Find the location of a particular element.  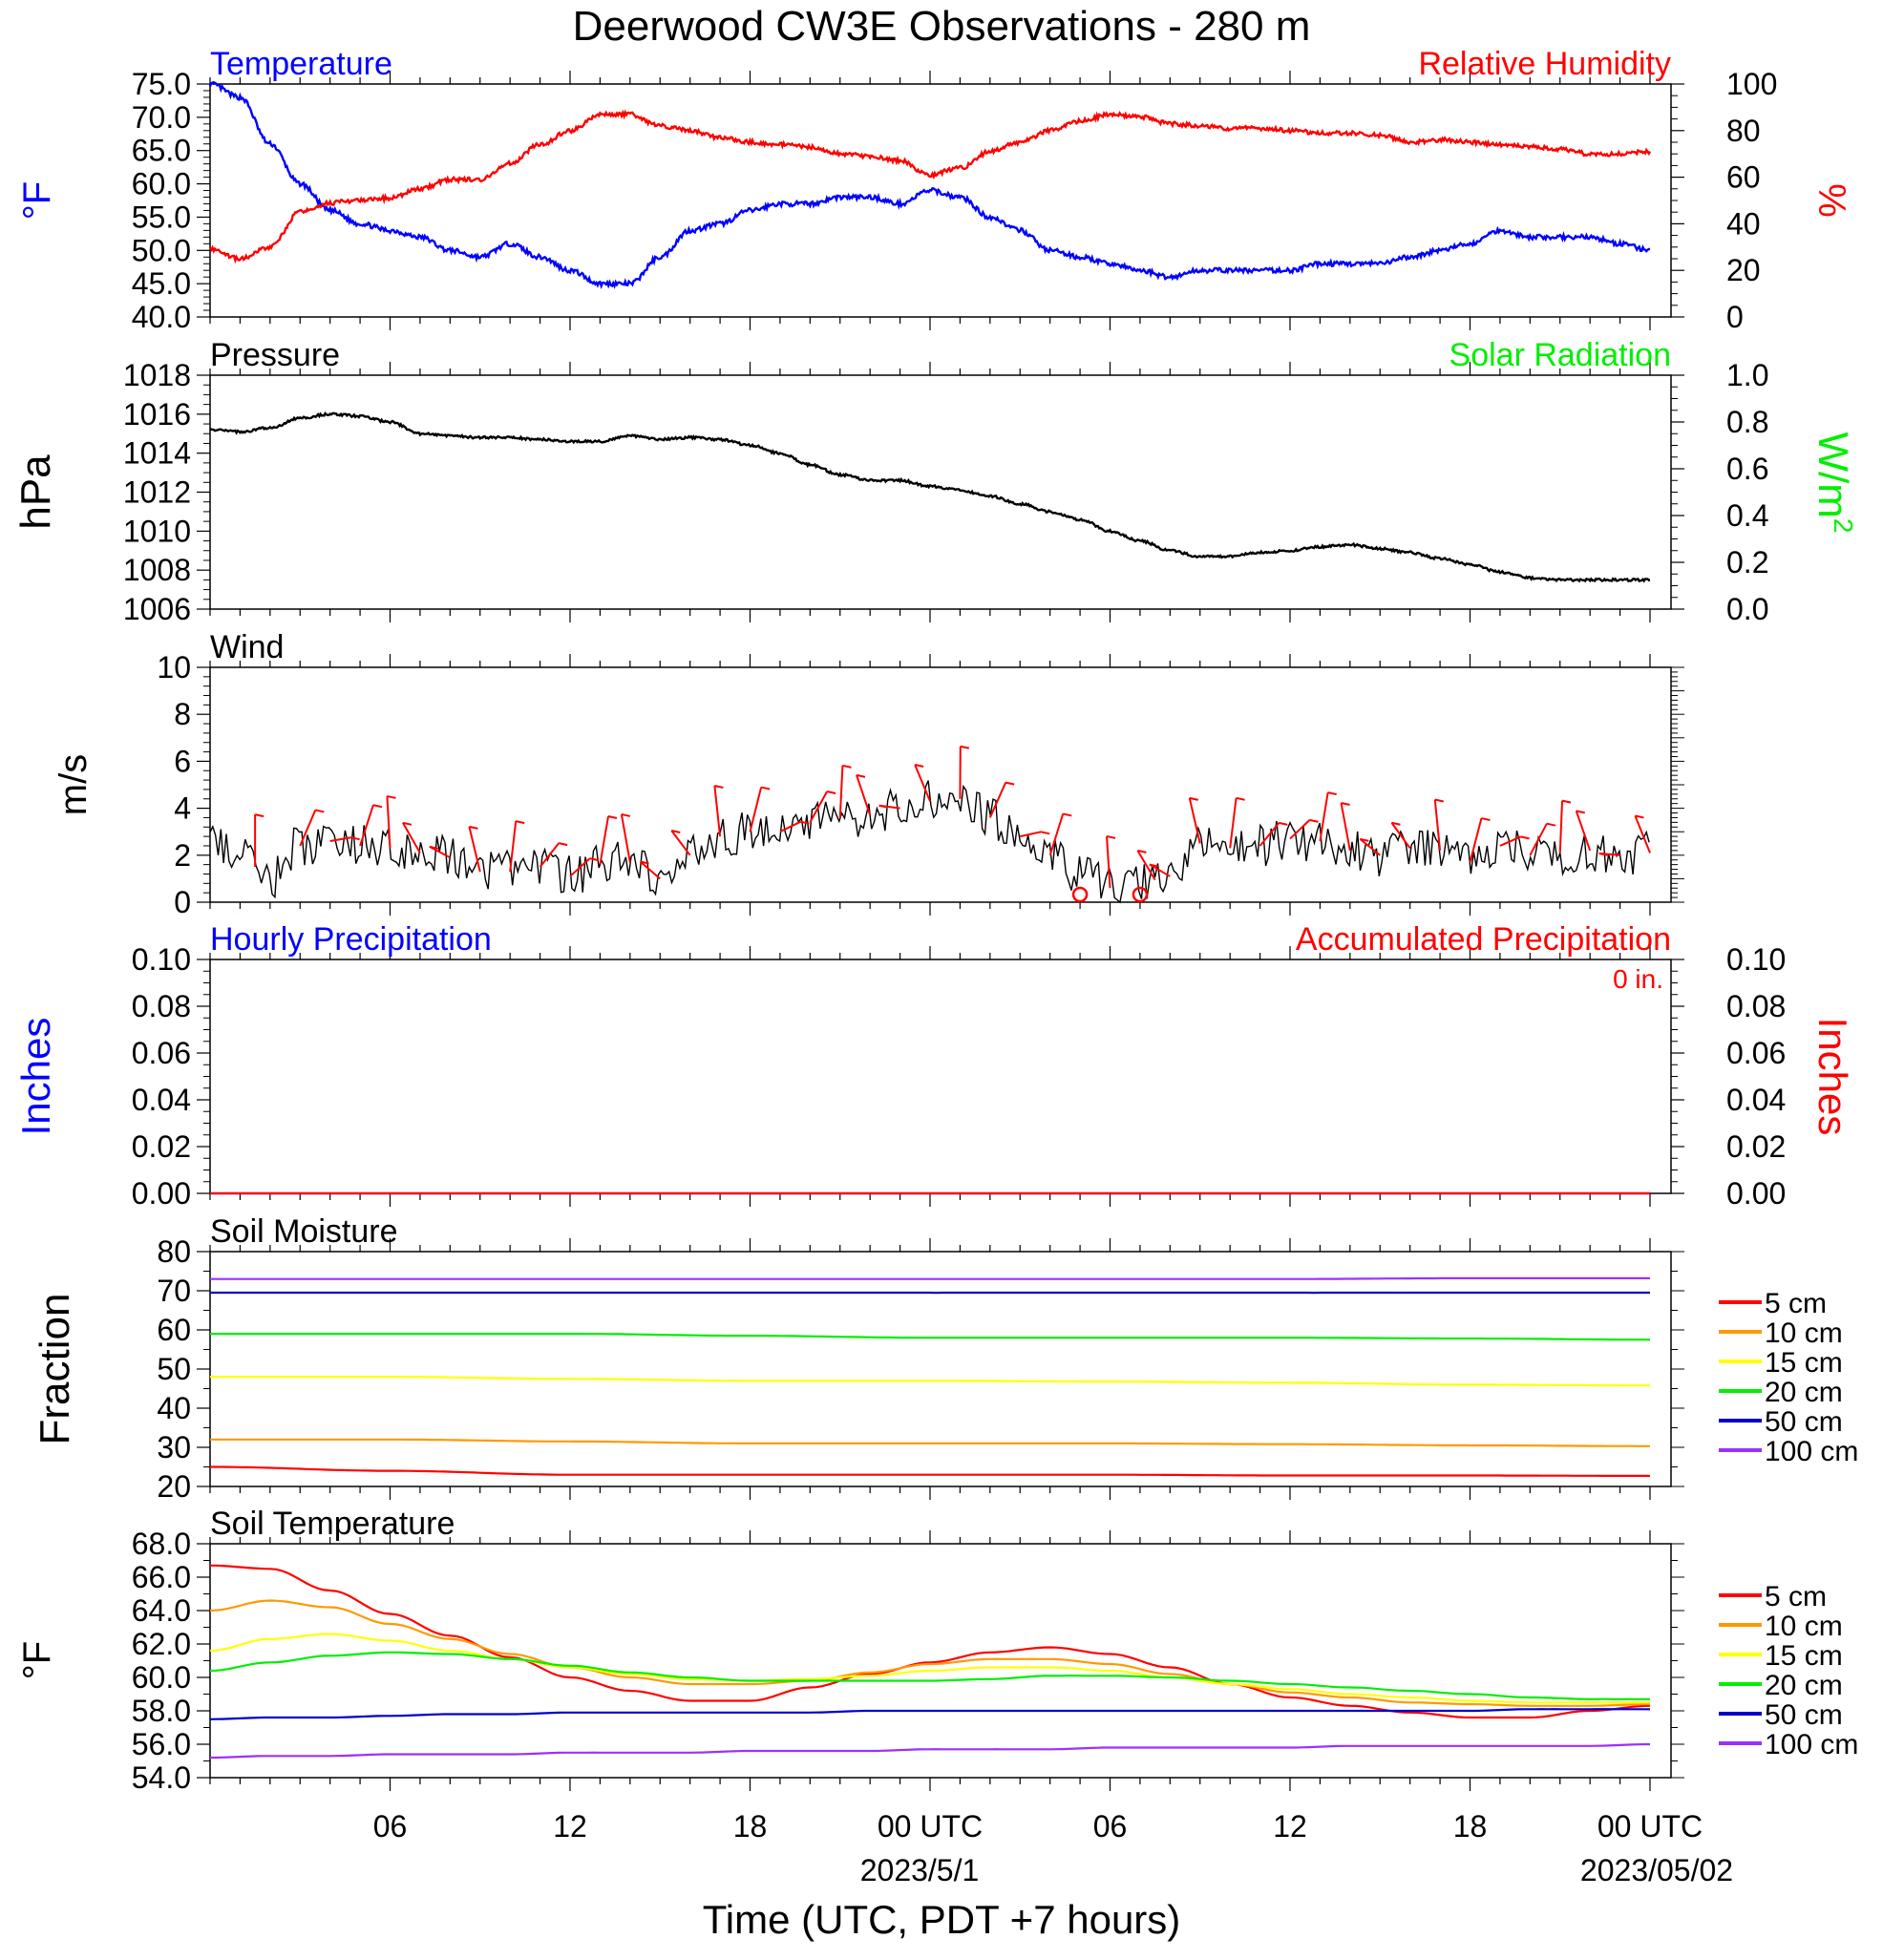

y-tick-label: 0.2 is located at coordinates (1747, 562).